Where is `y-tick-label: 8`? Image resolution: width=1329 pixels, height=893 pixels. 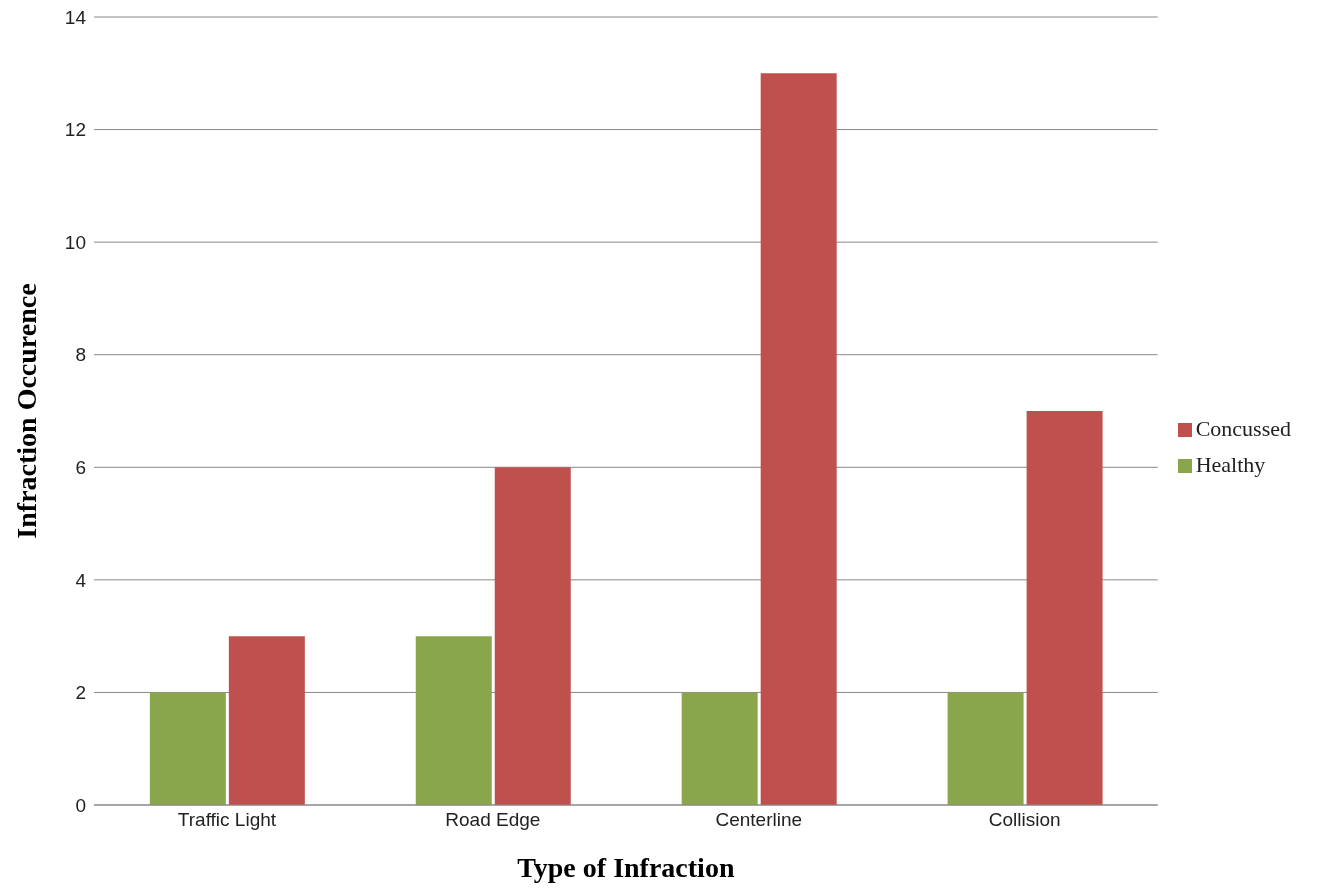 y-tick-label: 8 is located at coordinates (80, 355).